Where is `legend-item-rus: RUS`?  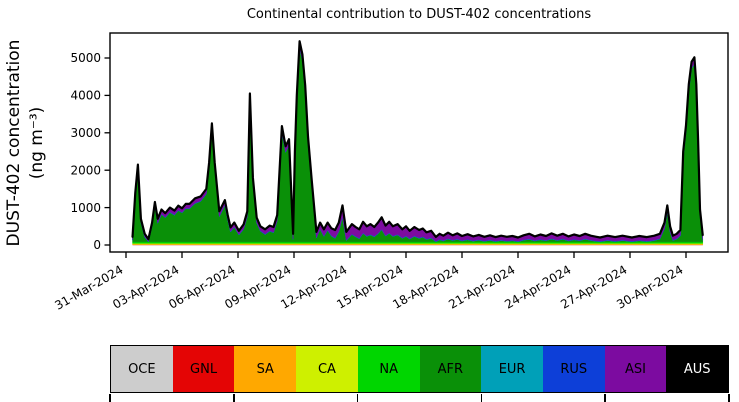
legend-item-rus: RUS is located at coordinates (573, 369).